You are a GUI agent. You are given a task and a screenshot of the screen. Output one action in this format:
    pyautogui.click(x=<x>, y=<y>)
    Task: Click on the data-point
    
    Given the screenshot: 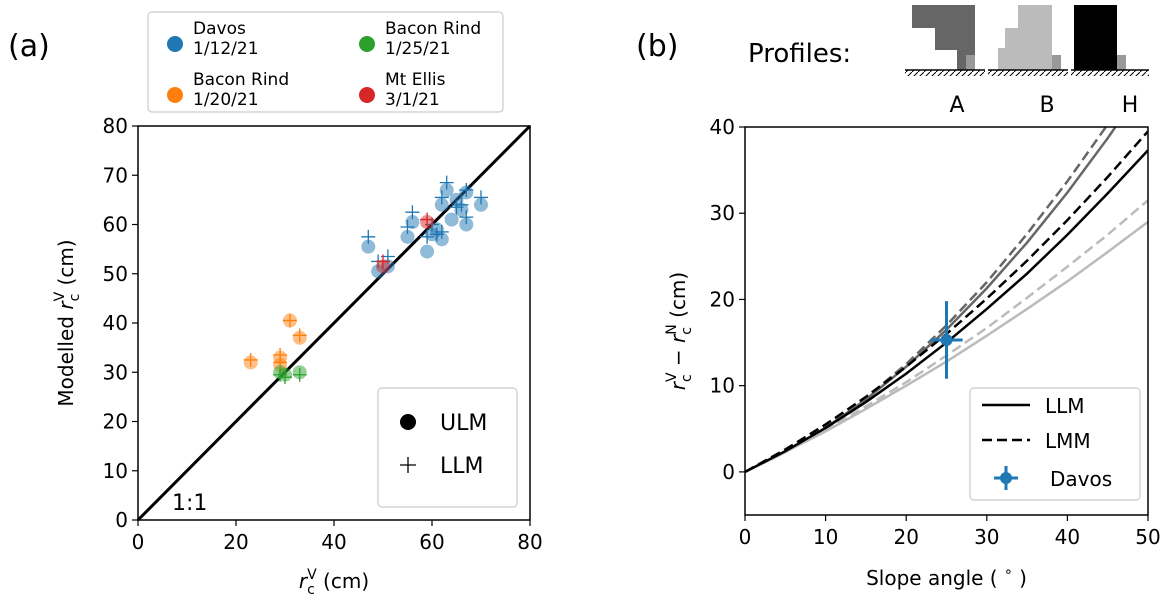 What is the action you would take?
    pyautogui.click(x=946, y=339)
    